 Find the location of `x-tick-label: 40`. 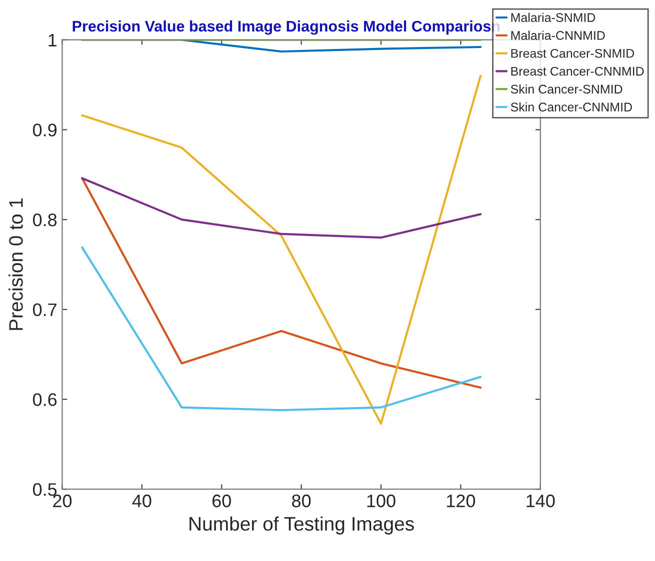

x-tick-label: 40 is located at coordinates (142, 501).